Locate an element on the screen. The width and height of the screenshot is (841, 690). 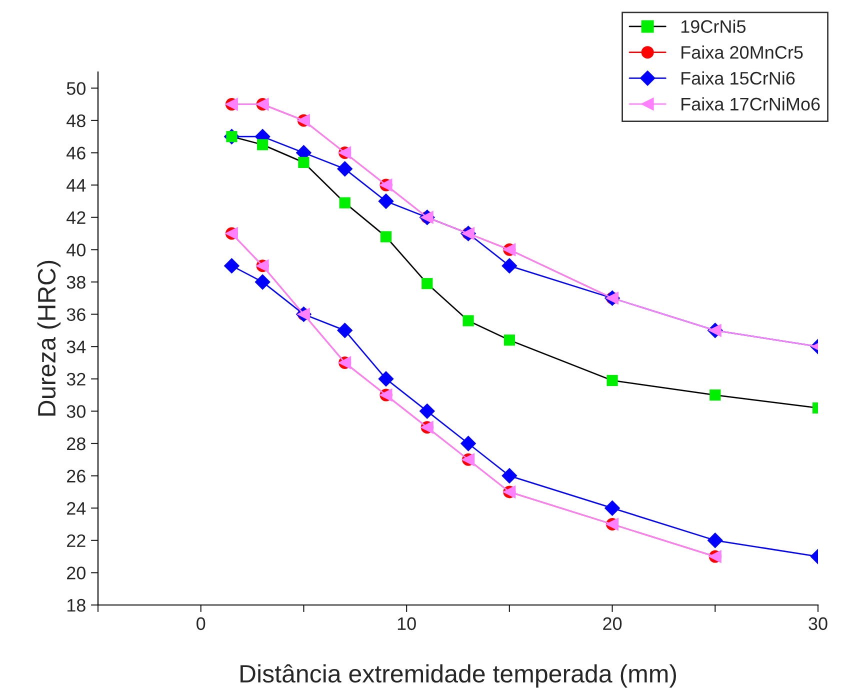
y-tick-label: 50 is located at coordinates (76, 88).